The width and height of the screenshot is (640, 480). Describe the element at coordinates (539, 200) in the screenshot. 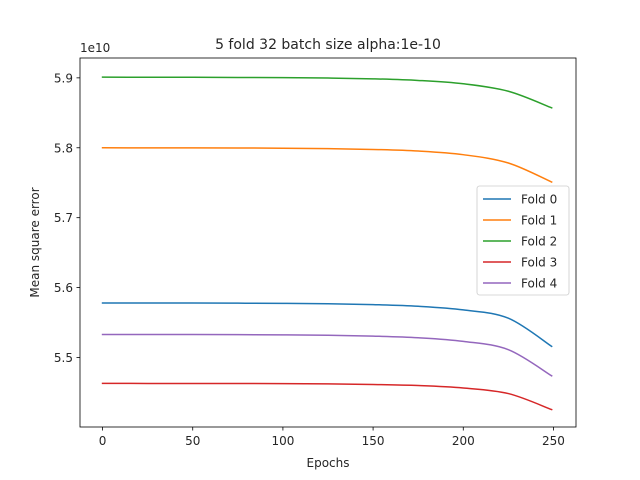

I see `legend-label: Fold 0` at that location.